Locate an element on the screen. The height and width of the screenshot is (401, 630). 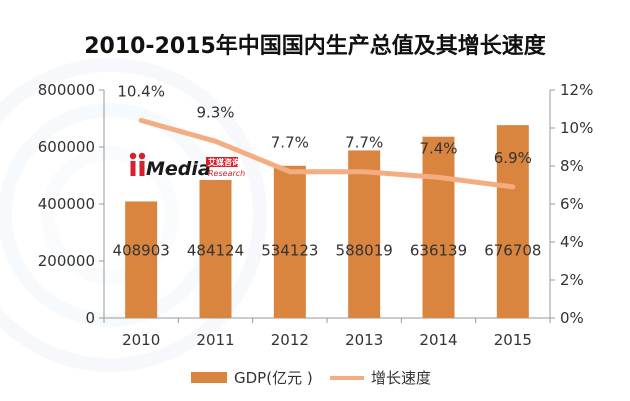
right-y-ticks: 0% 2% 4% 6% 8% 10% 12% is located at coordinates (571, 204).